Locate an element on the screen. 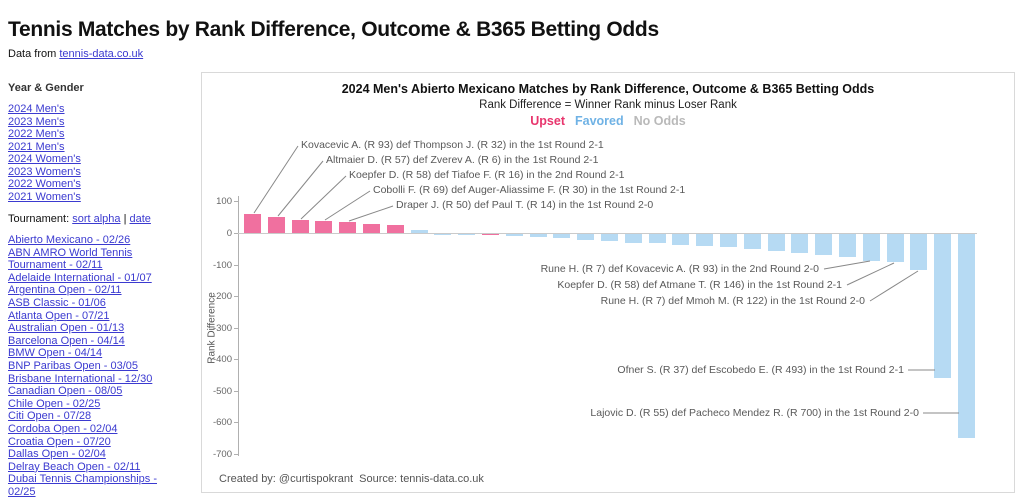 The image size is (1024, 499). sidebar-tournament-link: Brisbane International - 12/30 is located at coordinates (80, 378).